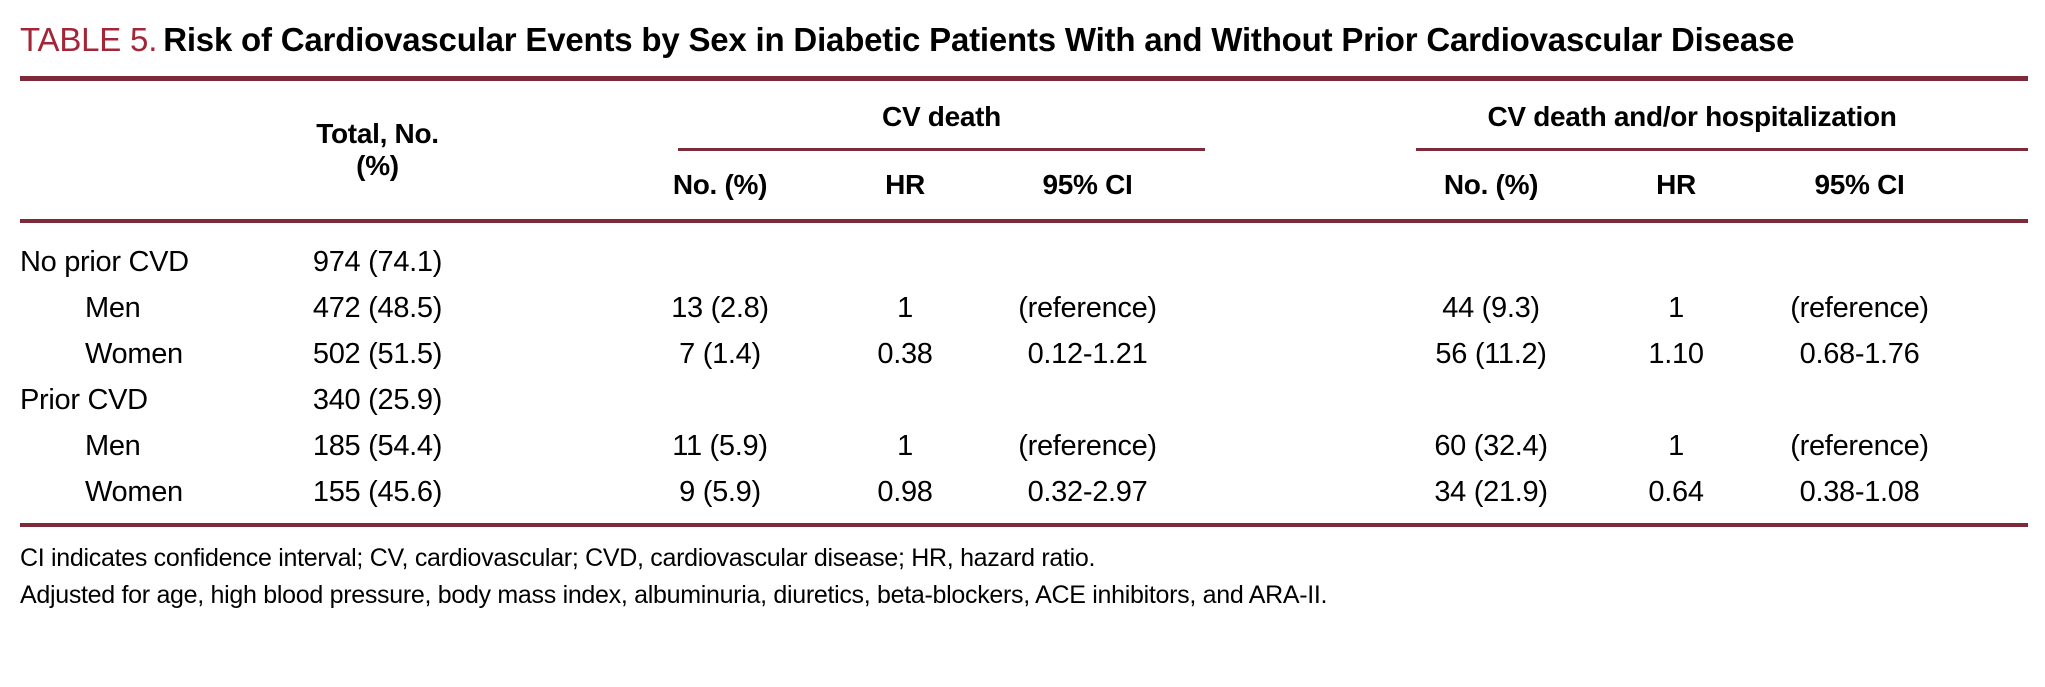 Image resolution: width=2045 pixels, height=687 pixels. I want to click on table-row: Prior CVD 340 (25.9), so click(1024, 400).